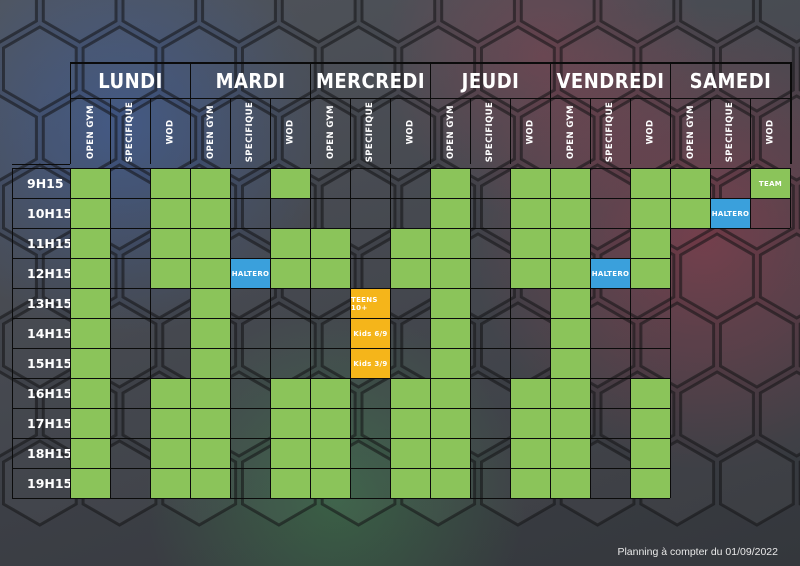 This screenshot has width=800, height=566. I want to click on planning-start-date-note: Planning à compter du 01/09/2022, so click(697, 552).